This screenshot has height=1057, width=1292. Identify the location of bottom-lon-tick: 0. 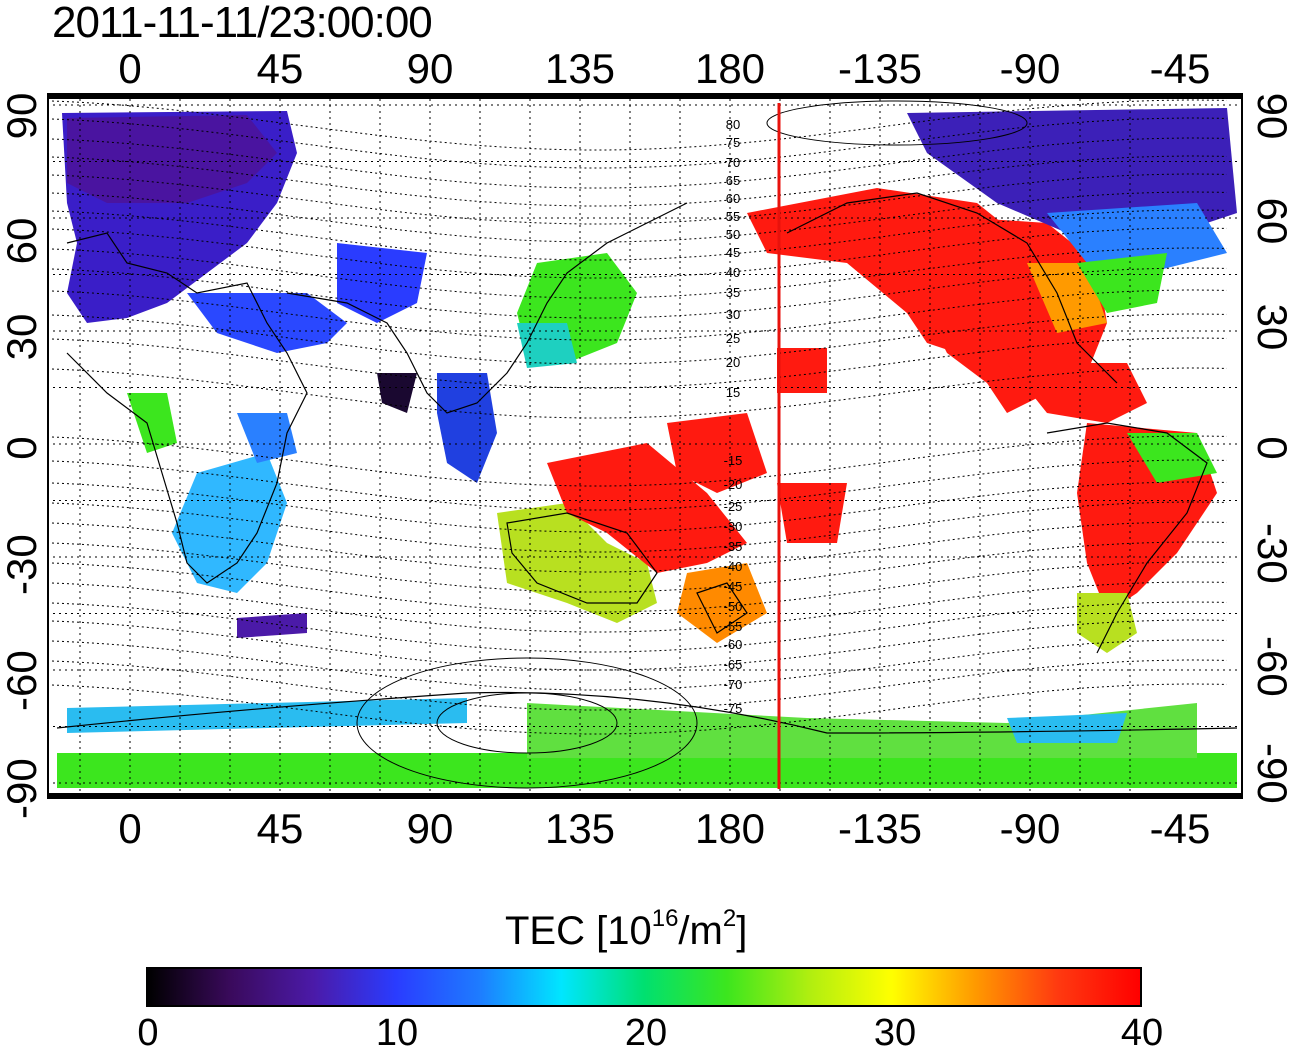
(130, 828).